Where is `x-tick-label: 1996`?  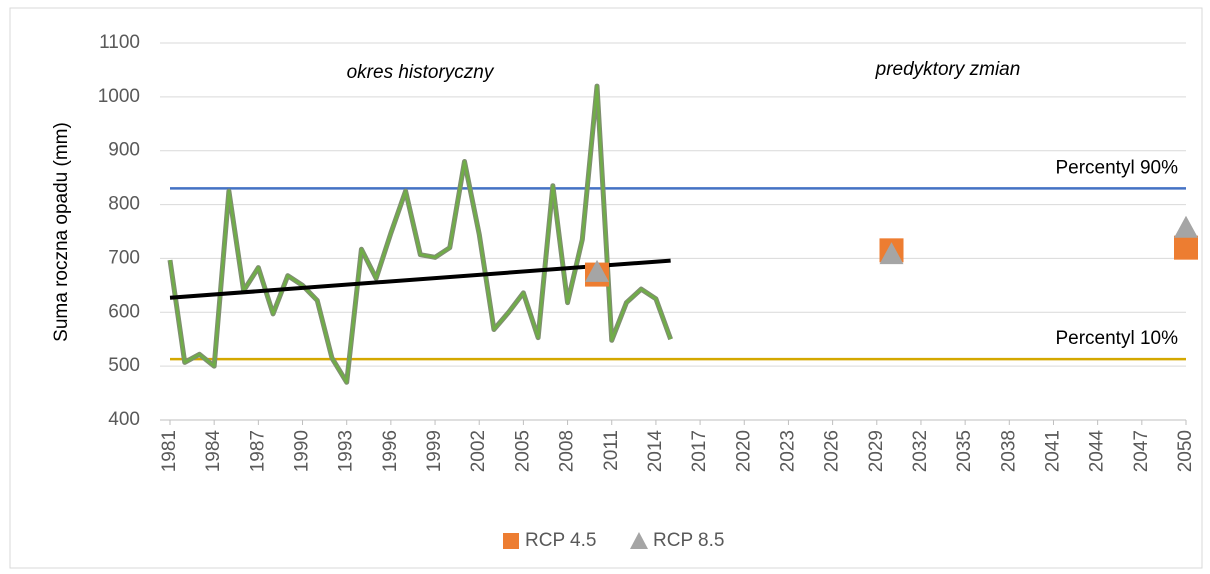 x-tick-label: 1996 is located at coordinates (390, 451).